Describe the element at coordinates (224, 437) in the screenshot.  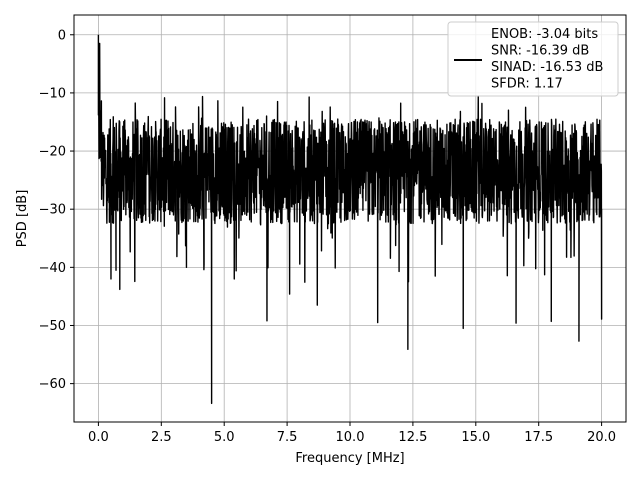
I see `x-tick-label: 5.0` at that location.